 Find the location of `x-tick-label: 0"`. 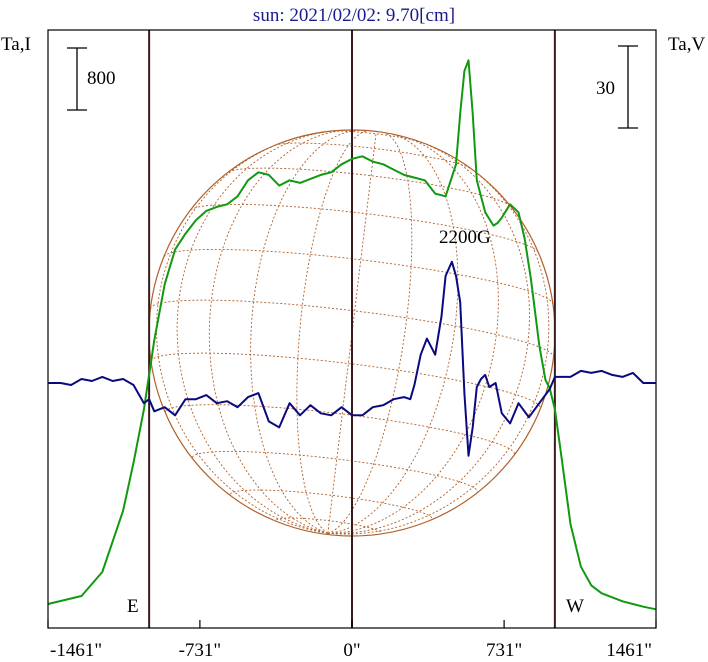

x-tick-label: 0" is located at coordinates (351, 650).